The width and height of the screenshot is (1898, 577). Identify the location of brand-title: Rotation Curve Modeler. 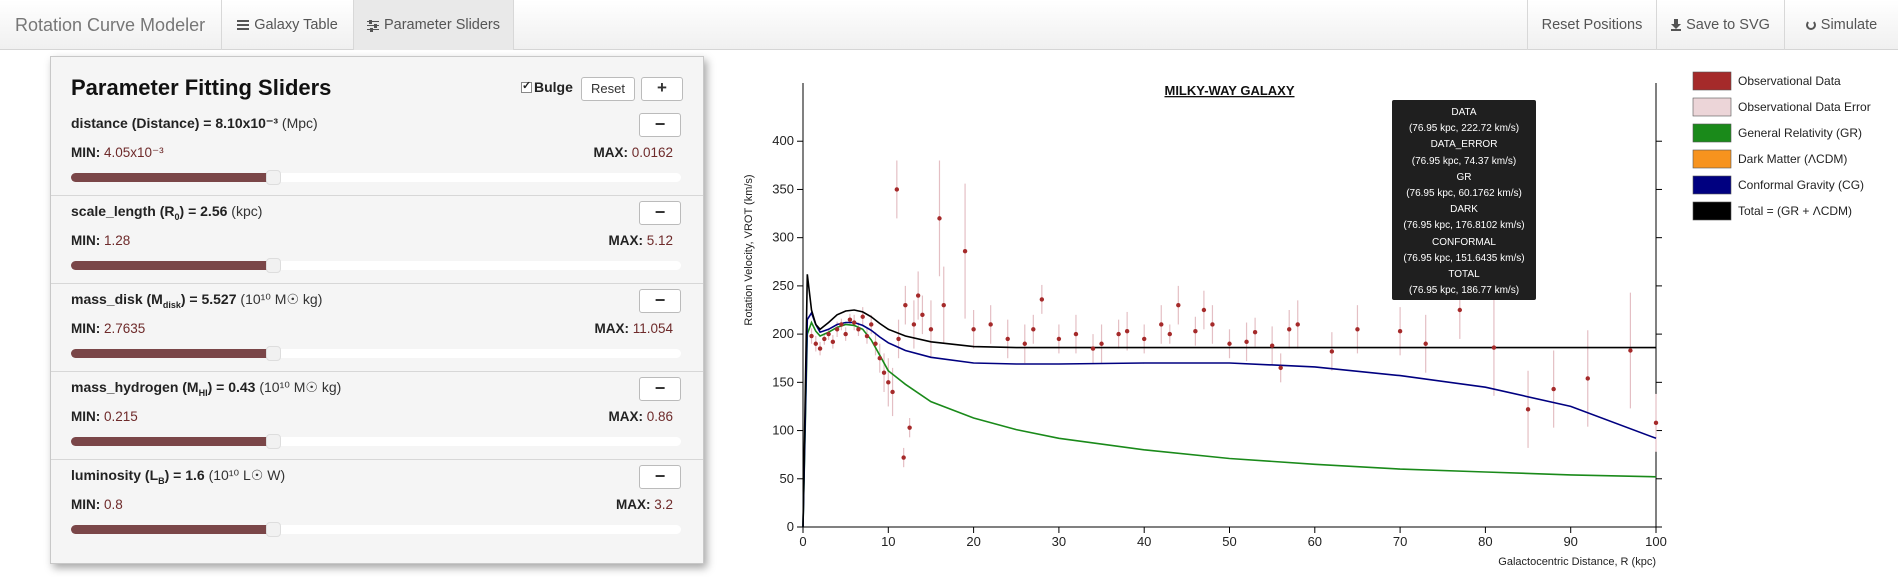
(111, 25).